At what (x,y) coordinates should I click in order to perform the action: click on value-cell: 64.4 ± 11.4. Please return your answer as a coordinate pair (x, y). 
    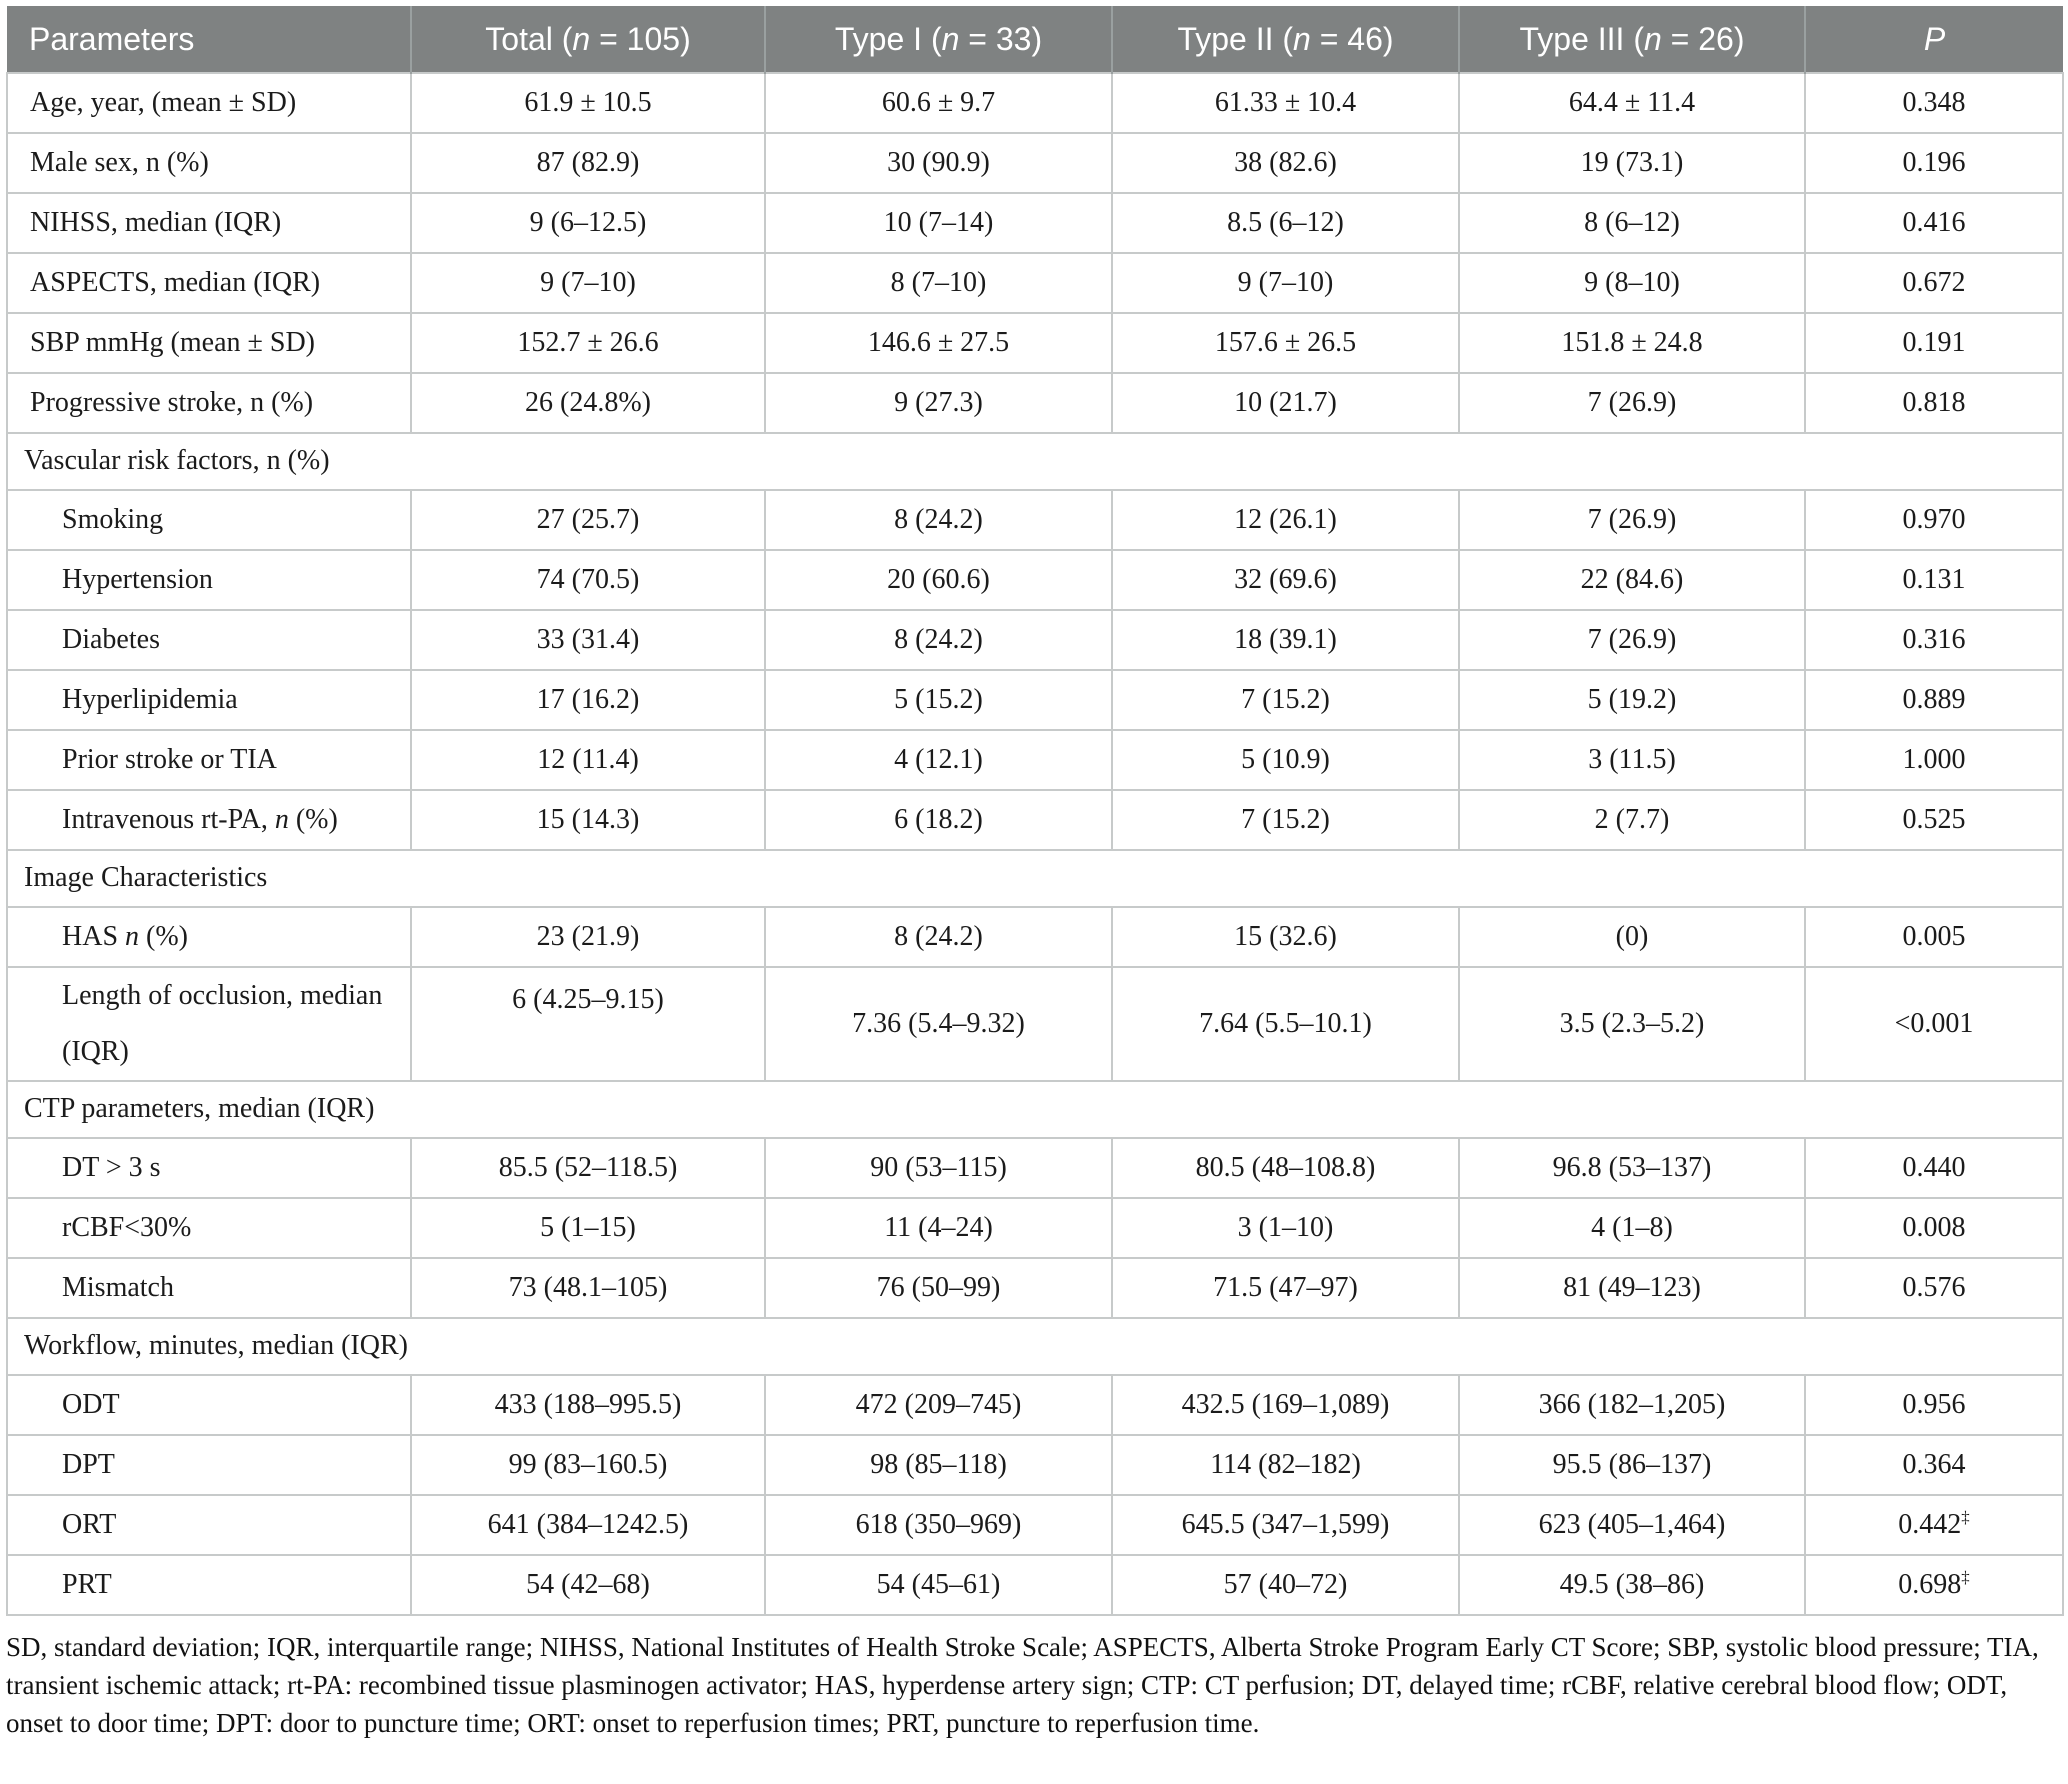
    Looking at the image, I should click on (1632, 103).